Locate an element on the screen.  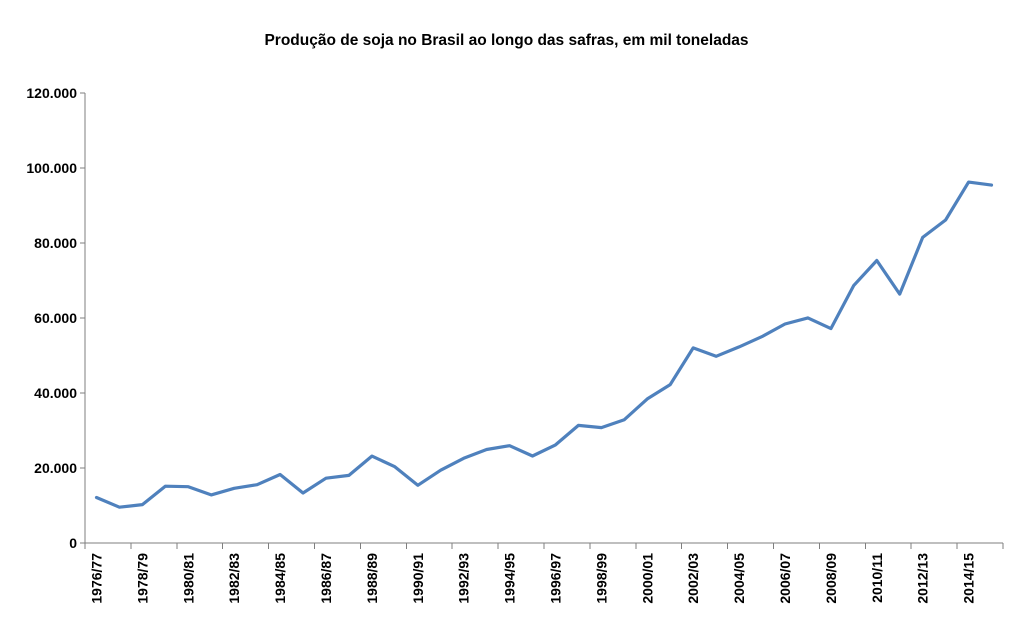
x-axis-tick-label: 1998/99 is located at coordinates (601, 578).